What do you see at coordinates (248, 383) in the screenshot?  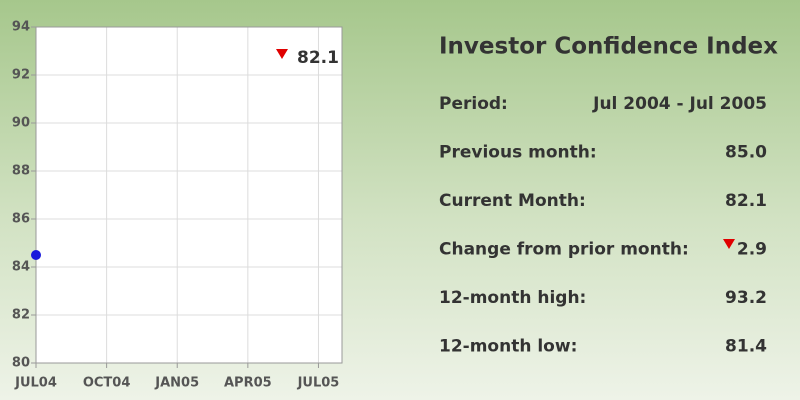 I see `x-tick-label: APR05` at bounding box center [248, 383].